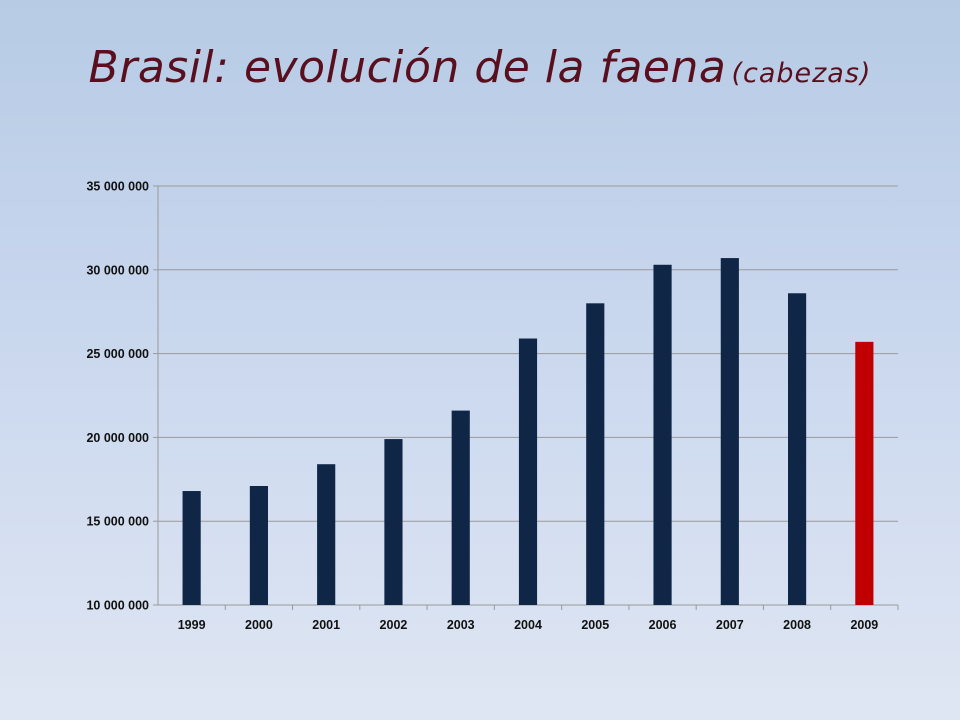 This screenshot has height=720, width=960. I want to click on bar-2001, so click(326, 534).